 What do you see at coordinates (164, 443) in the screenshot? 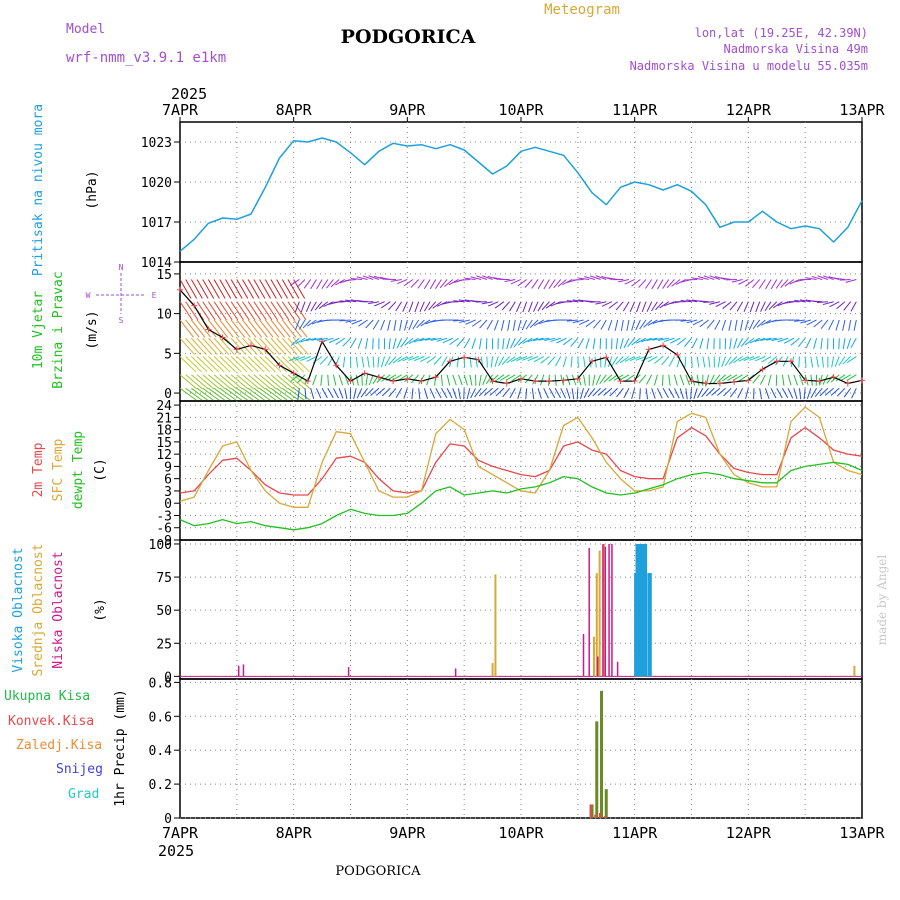
I see `temperature-ytick-label: 15` at bounding box center [164, 443].